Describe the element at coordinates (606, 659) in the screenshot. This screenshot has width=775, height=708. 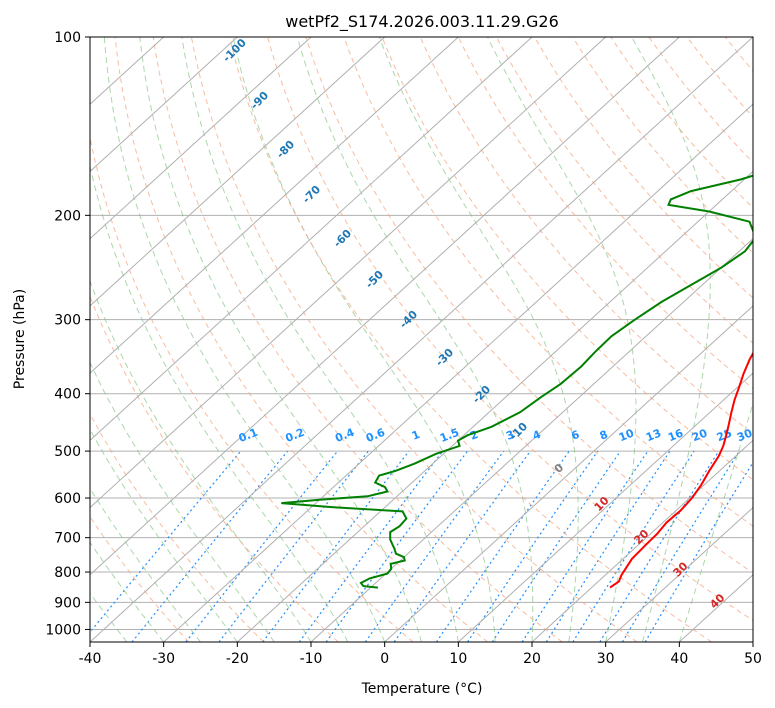
I see `x-tick-label: 30` at that location.